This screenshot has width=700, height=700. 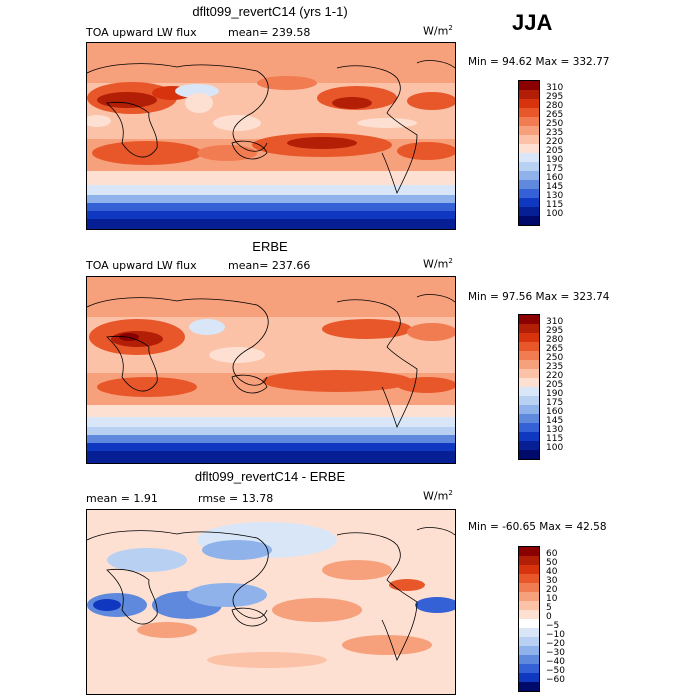 I want to click on colorbar-tick-label: −10, so click(x=555, y=635).